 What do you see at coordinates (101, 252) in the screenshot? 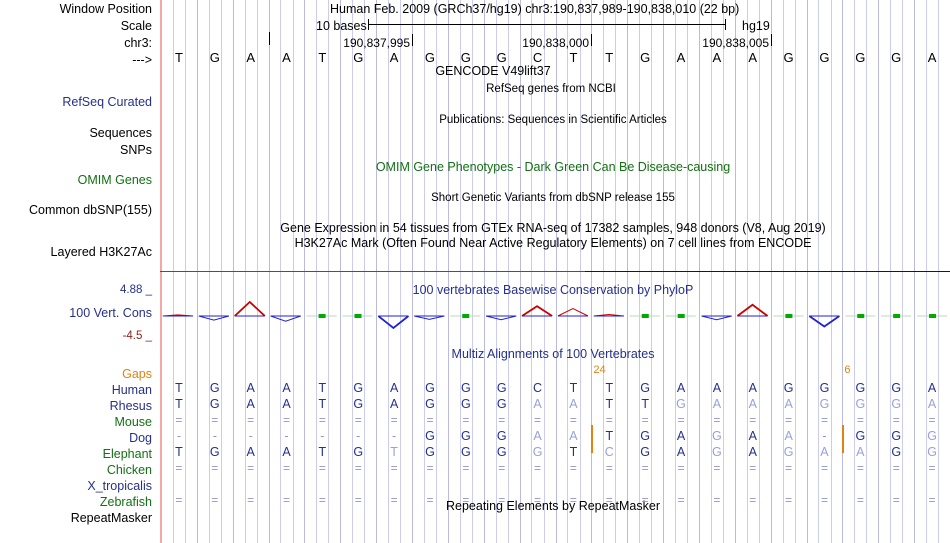
I see `label-layered-h3k27ac: Layered H3K27Ac` at bounding box center [101, 252].